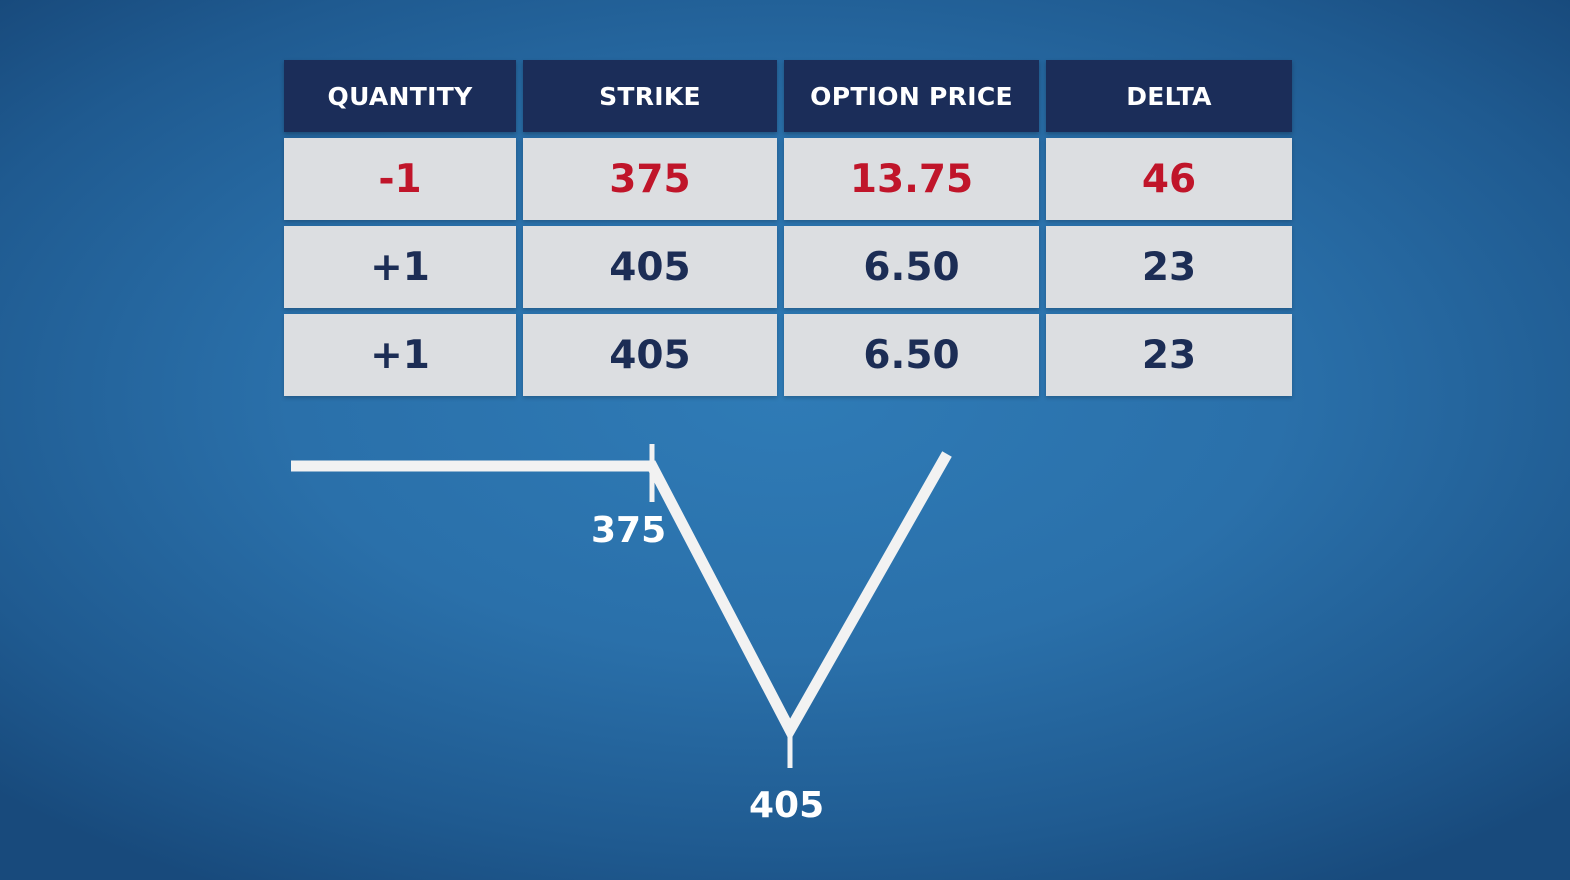 The width and height of the screenshot is (1570, 880). Describe the element at coordinates (650, 355) in the screenshot. I see `row3-strike: 405` at that location.